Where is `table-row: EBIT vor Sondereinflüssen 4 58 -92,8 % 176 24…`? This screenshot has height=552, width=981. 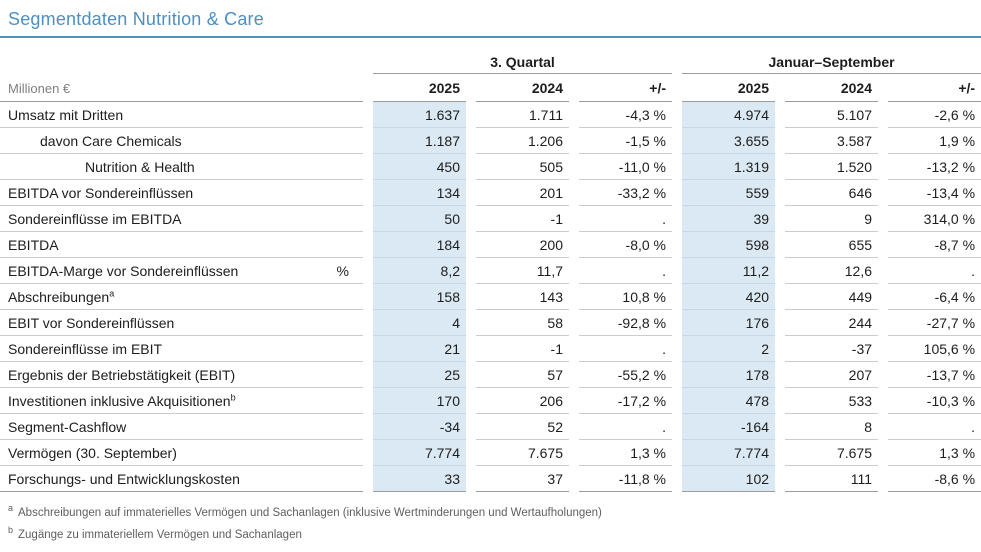 table-row: EBIT vor Sondereinflüssen 4 58 -92,8 % 176 24… is located at coordinates (490, 323).